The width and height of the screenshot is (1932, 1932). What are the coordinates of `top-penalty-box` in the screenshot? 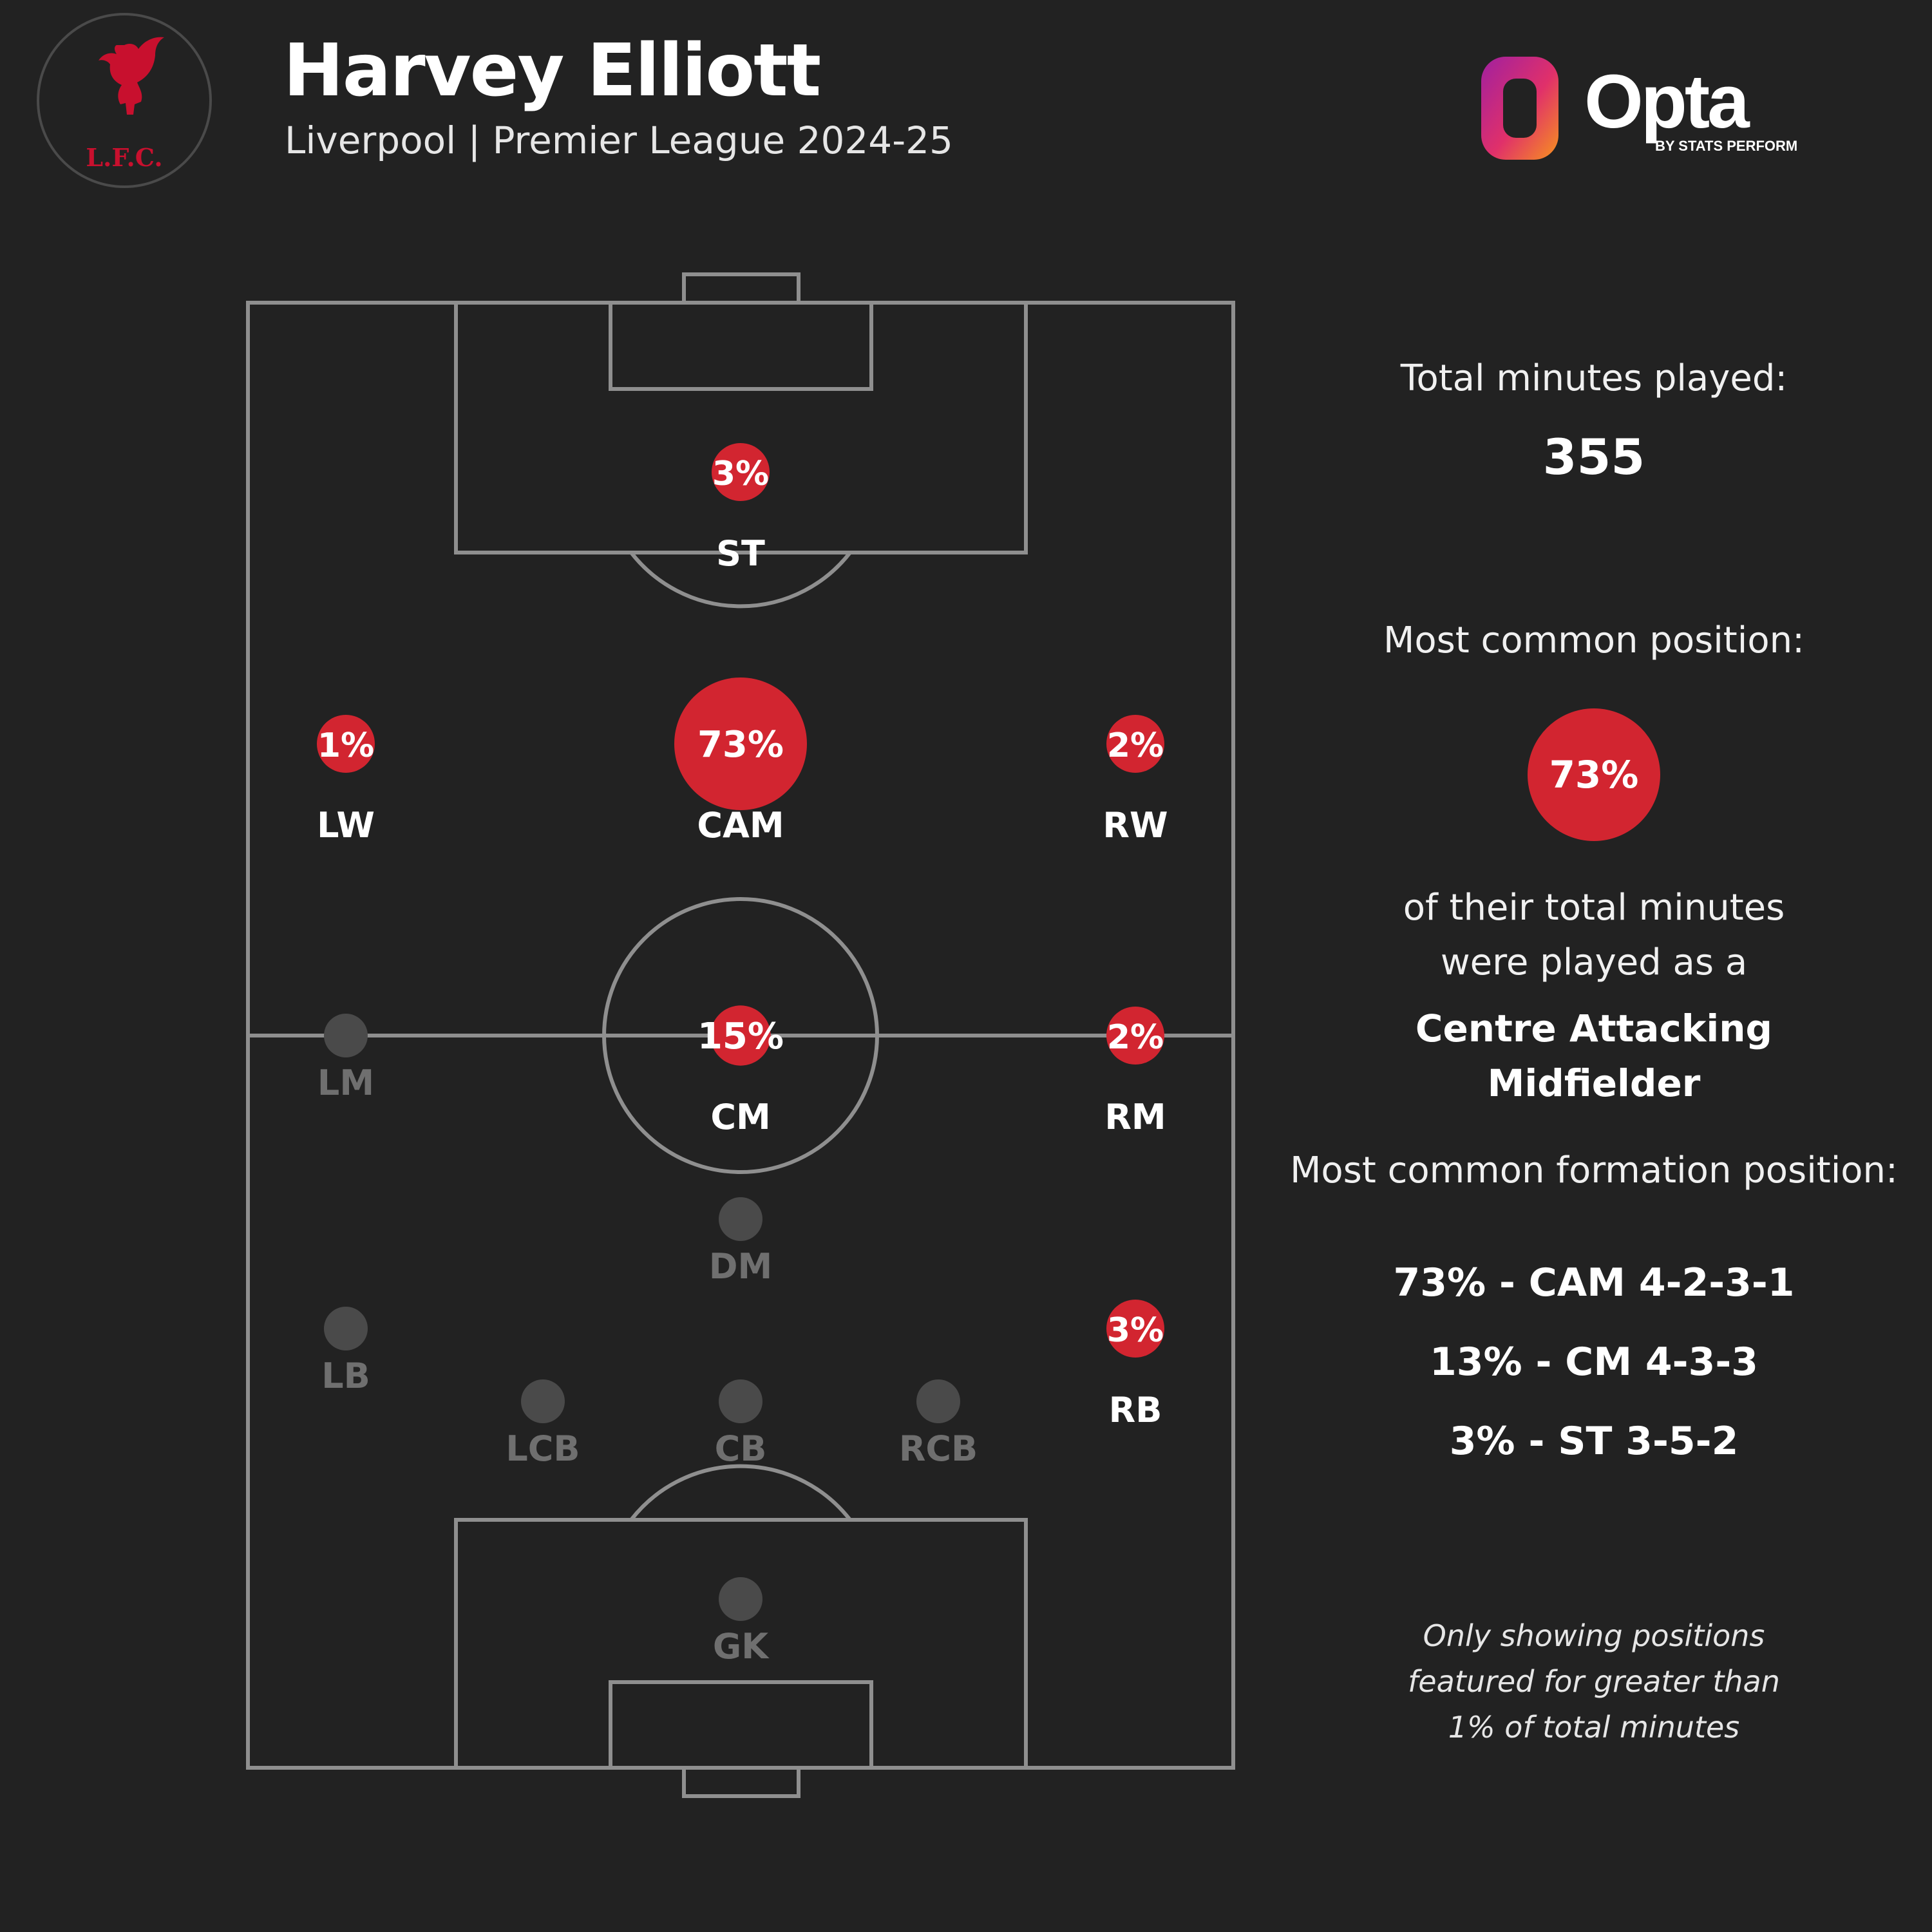 It's located at (741, 428).